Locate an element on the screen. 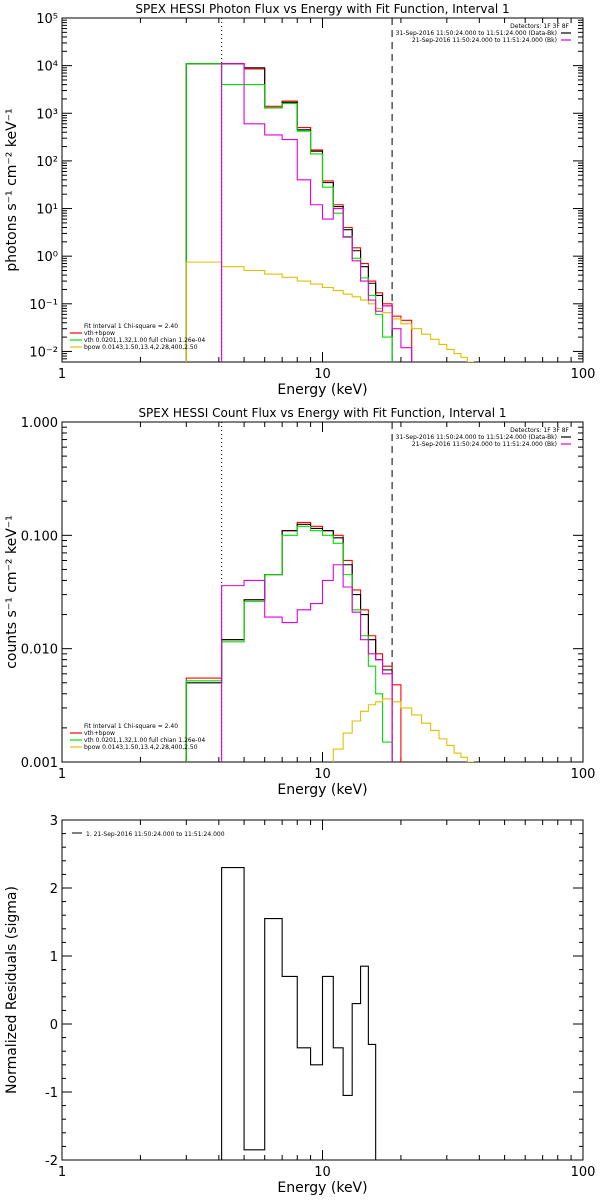 This screenshot has height=1200, width=600. y-tick-label: 10⁻² is located at coordinates (43, 352).